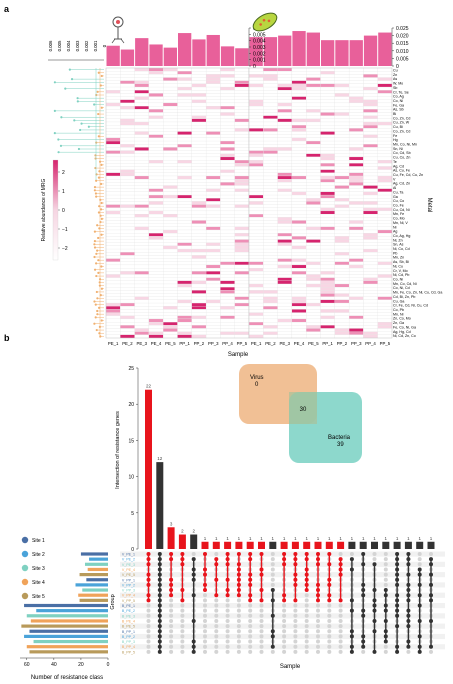  What do you see at coordinates (321, 343) in the screenshot?
I see `bacteria-heatmap-xlabels: PE_1 PE_2 PE_3 PE_4 PE_5 PP_1 PP_2 PP_3 PP_4 PP_5` at bounding box center [321, 343].